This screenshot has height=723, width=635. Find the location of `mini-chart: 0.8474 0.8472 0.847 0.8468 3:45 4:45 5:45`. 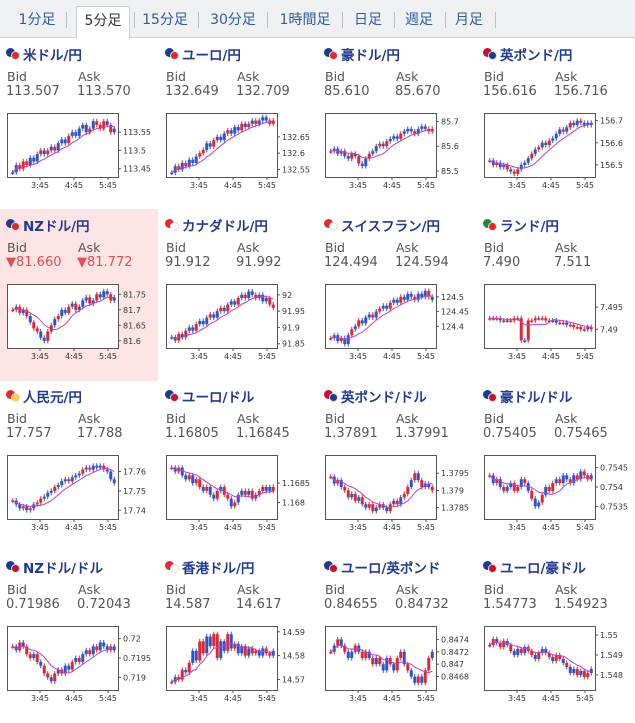

mini-chart: 0.8474 0.8472 0.847 0.8468 3:45 4:45 5:45 is located at coordinates (400, 670).